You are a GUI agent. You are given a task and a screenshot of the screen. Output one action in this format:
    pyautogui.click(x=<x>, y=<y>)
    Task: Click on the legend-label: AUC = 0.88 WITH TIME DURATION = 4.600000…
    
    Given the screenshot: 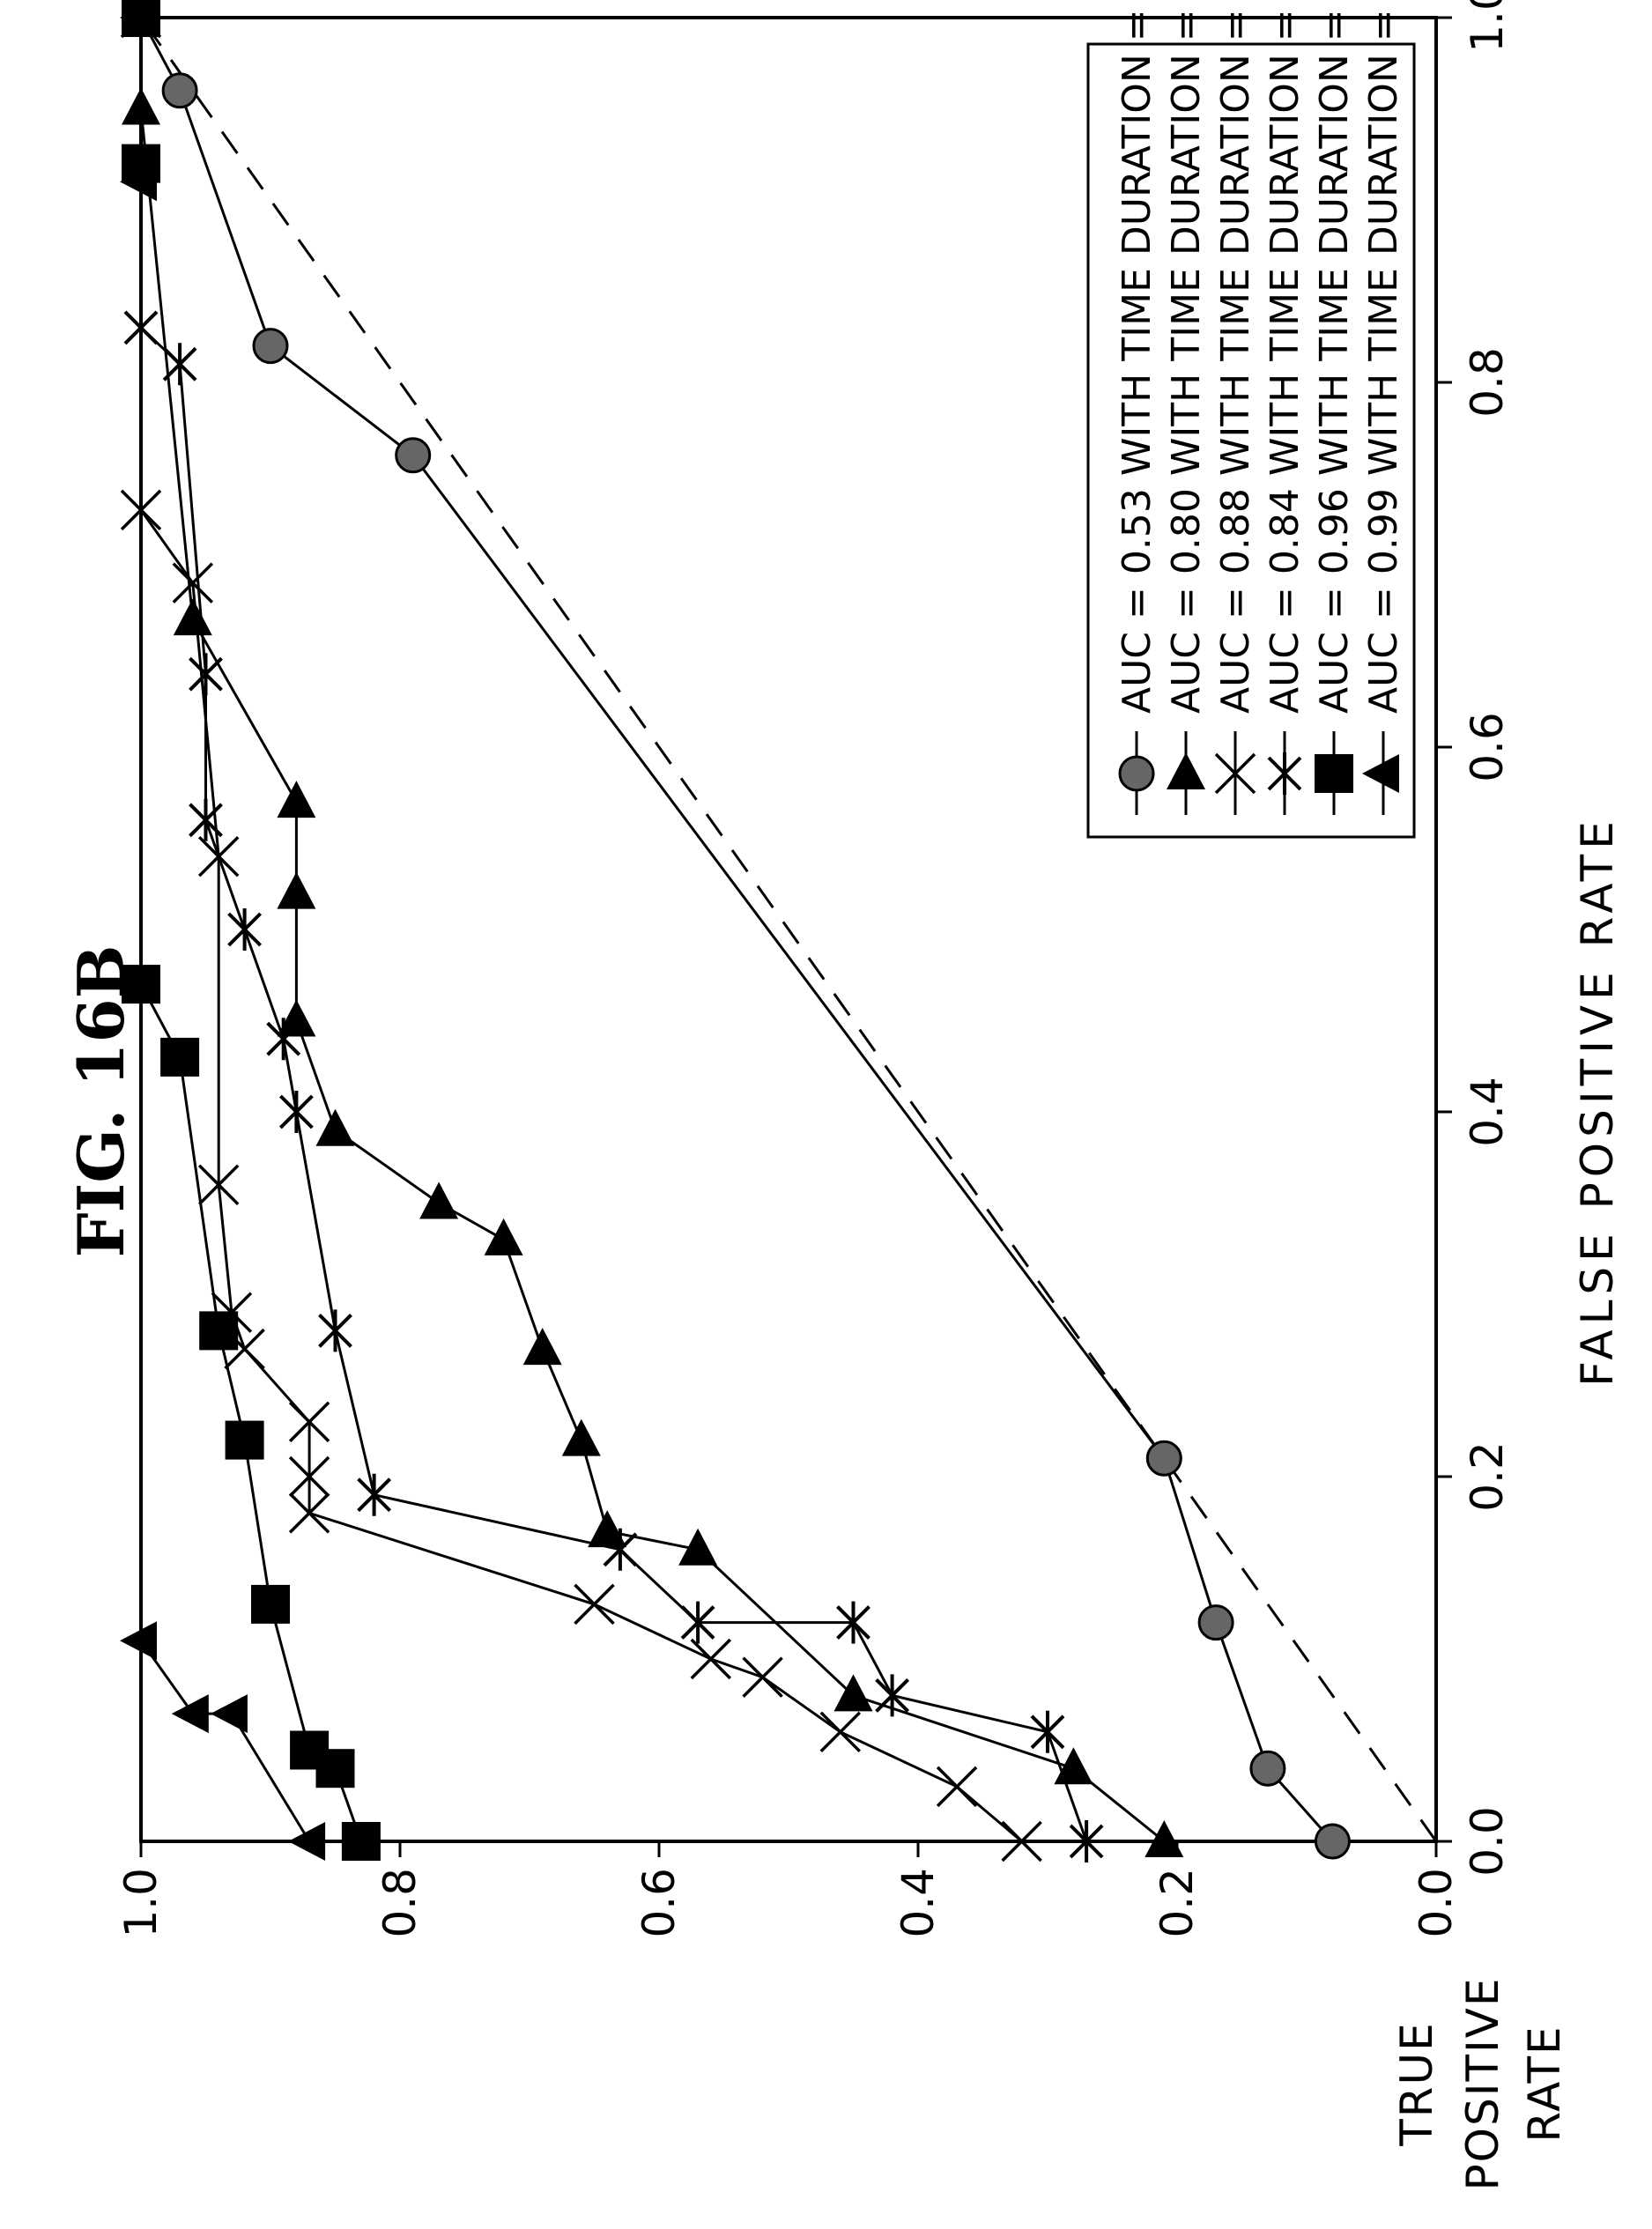 What is the action you would take?
    pyautogui.click(x=1235, y=357)
    